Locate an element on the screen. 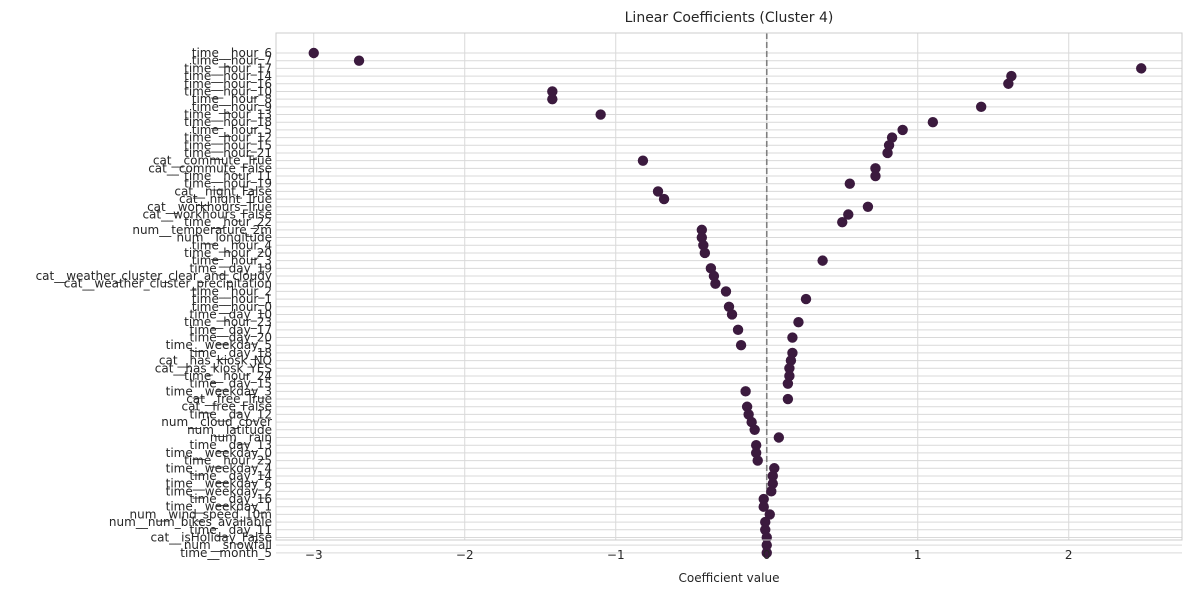 Image resolution: width=1189 pixels, height=590 pixels. y-tick-label: num__temperature_2m is located at coordinates (202, 230).